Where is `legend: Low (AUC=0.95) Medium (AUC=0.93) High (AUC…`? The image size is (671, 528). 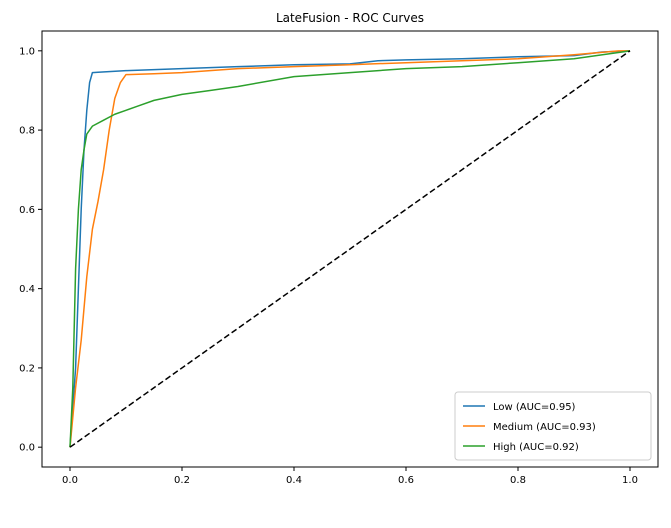
legend: Low (AUC=0.95) Medium (AUC=0.93) High (AUC… is located at coordinates (553, 426).